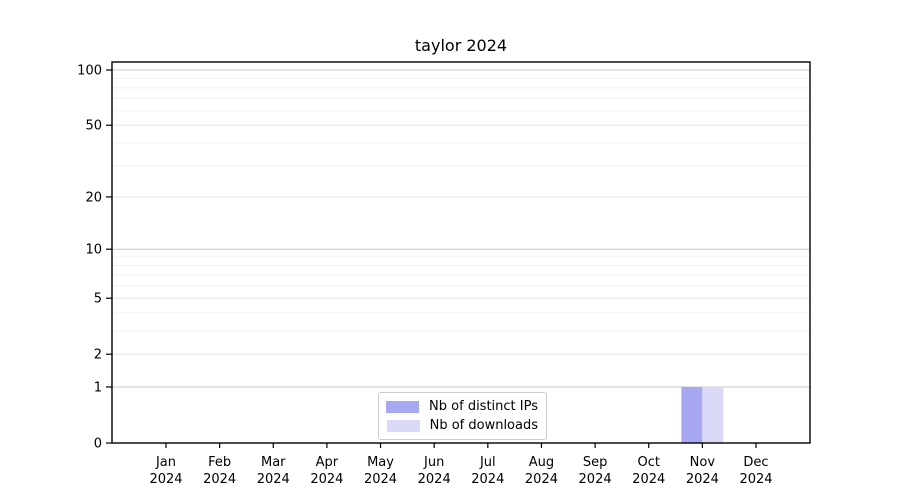  What do you see at coordinates (595, 462) in the screenshot?
I see `x-tick-label-month: Sep` at bounding box center [595, 462].